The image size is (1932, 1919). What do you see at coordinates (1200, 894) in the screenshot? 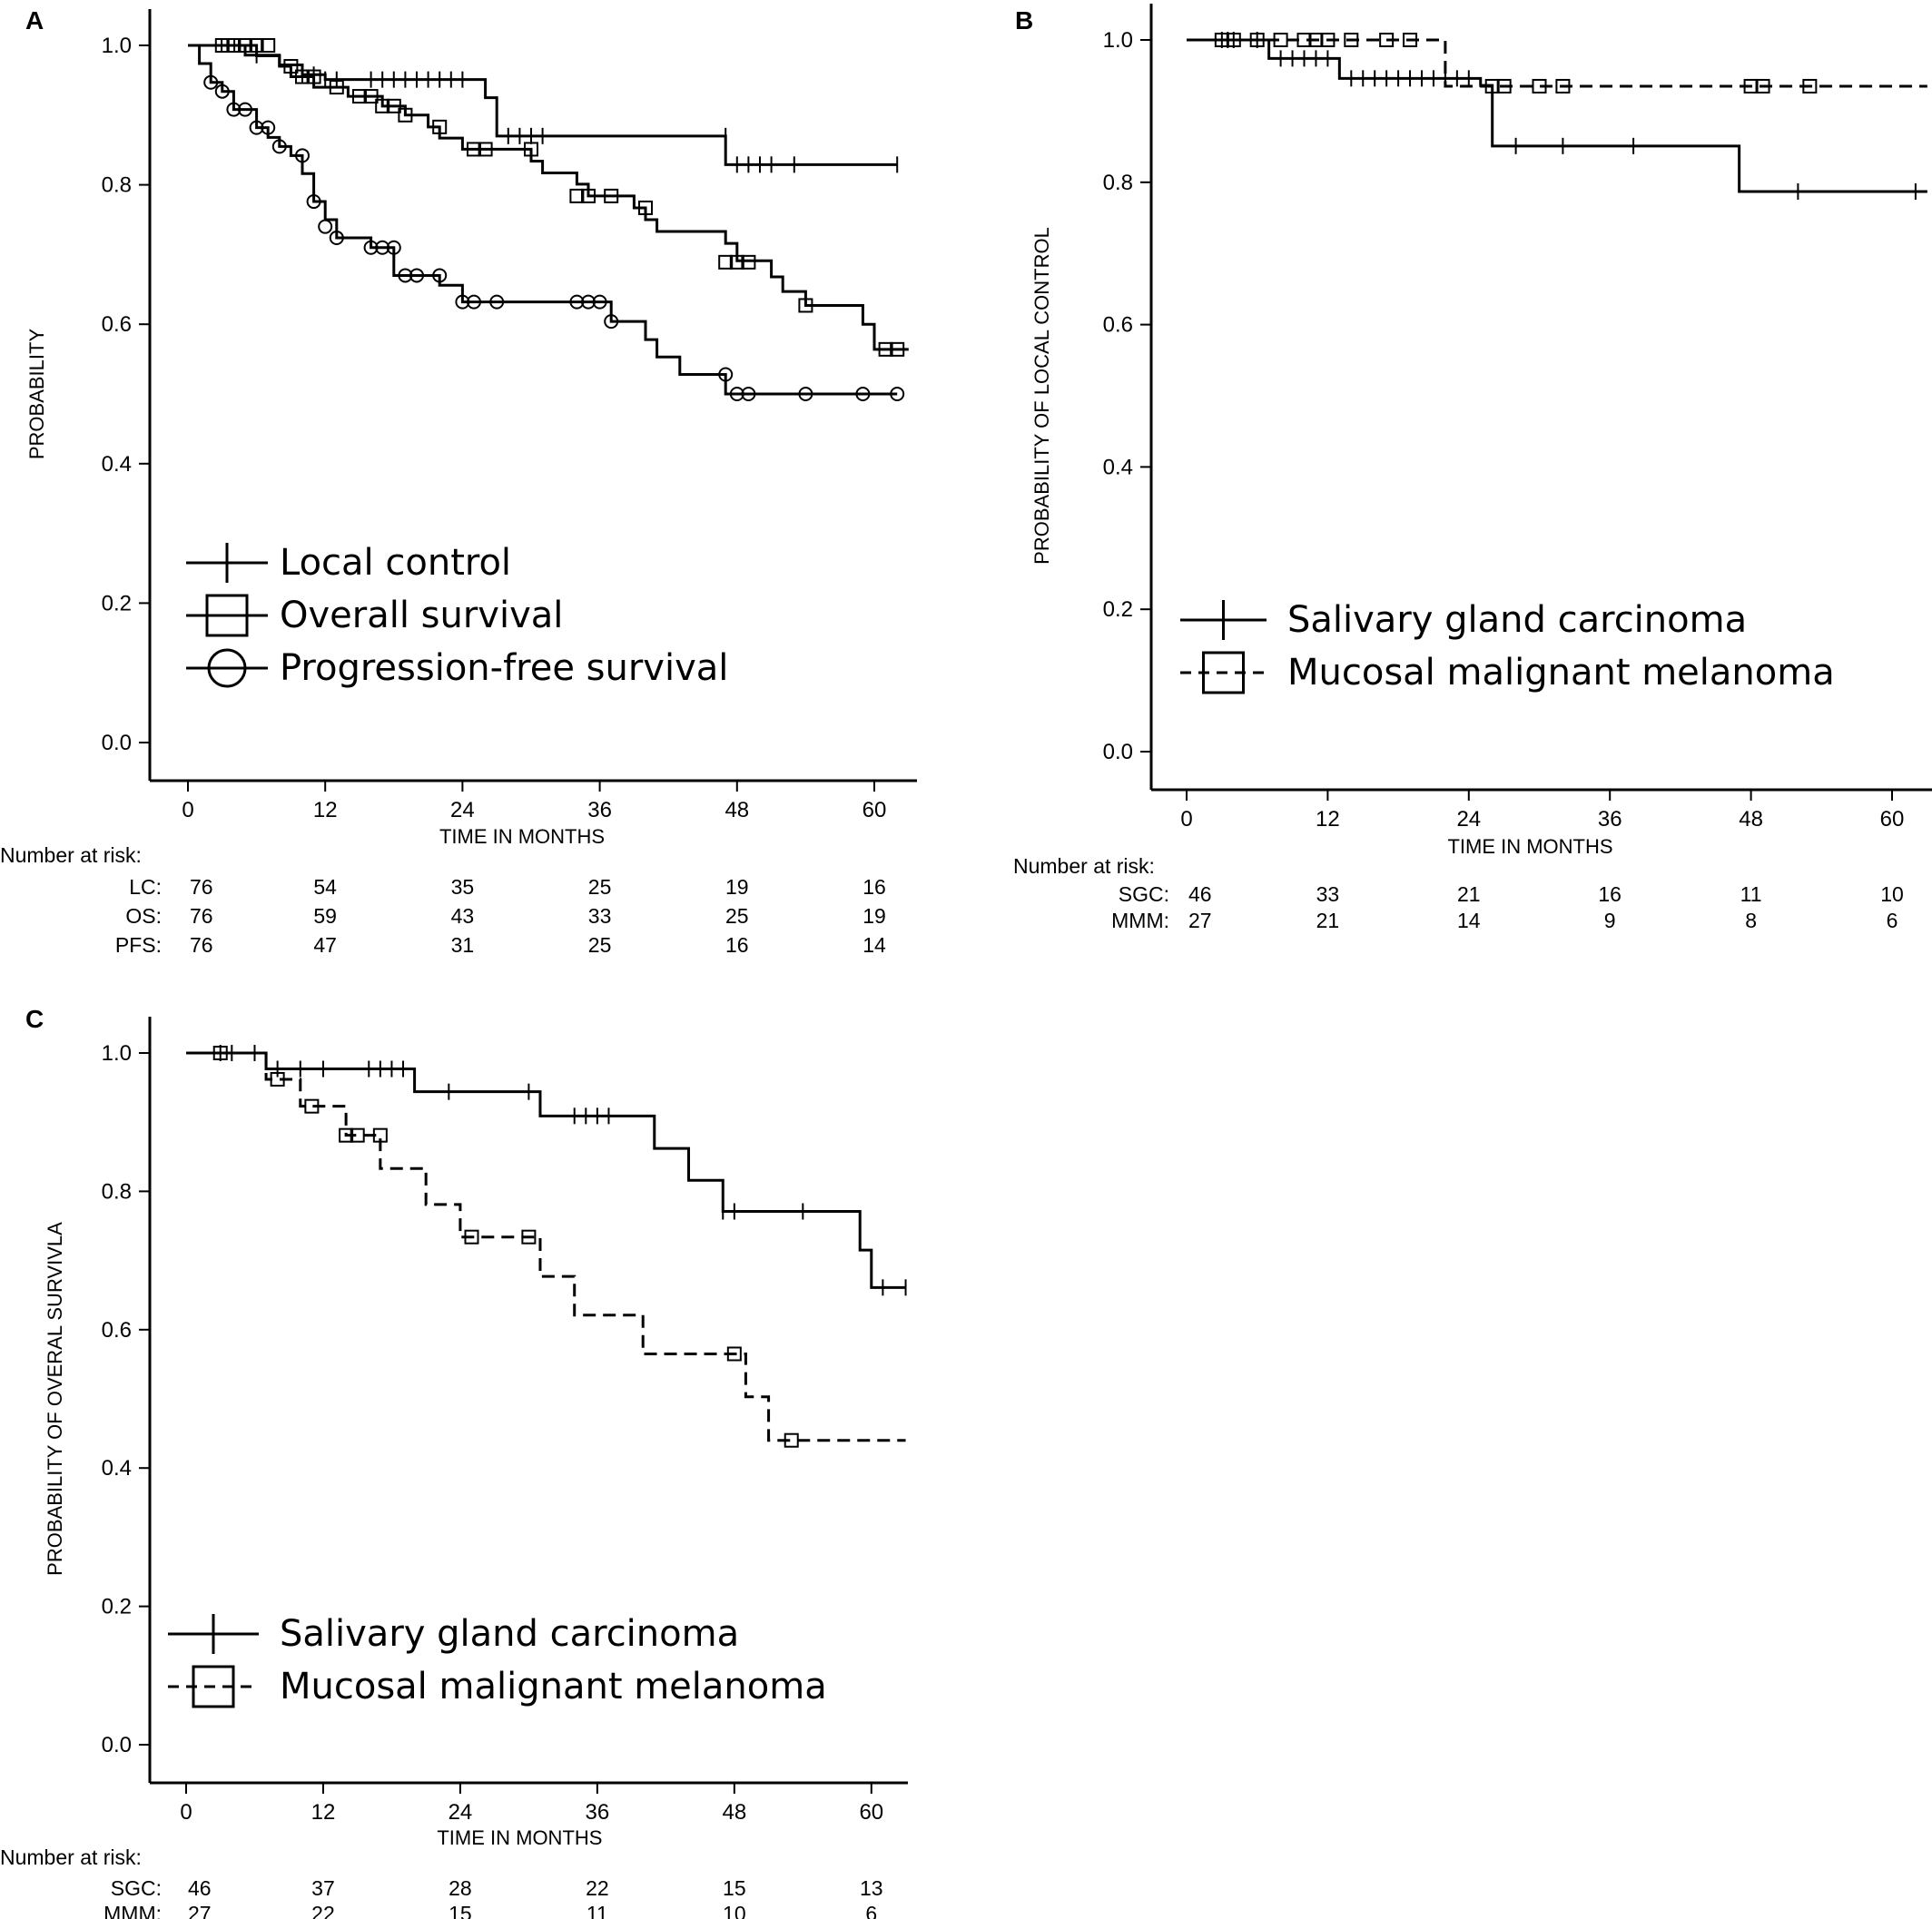
I see `risk-value: 46` at bounding box center [1200, 894].